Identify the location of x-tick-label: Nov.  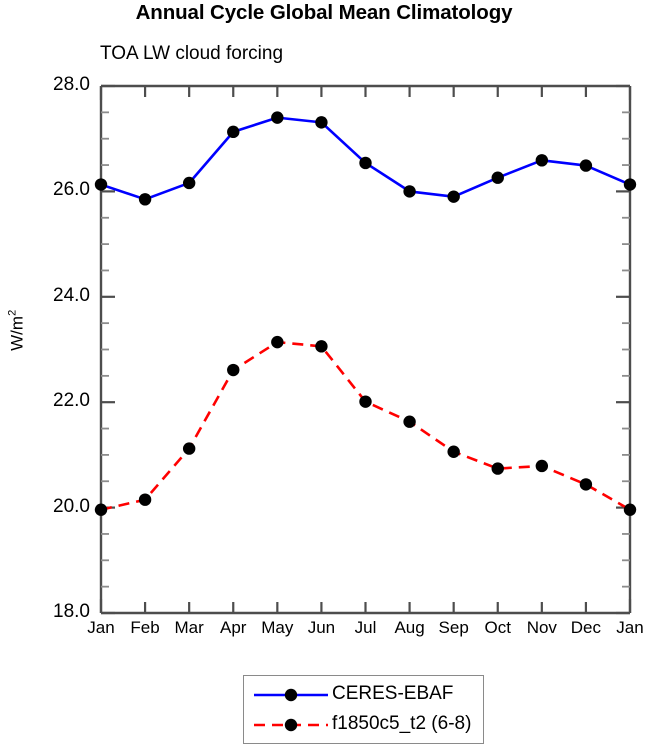
(541, 627).